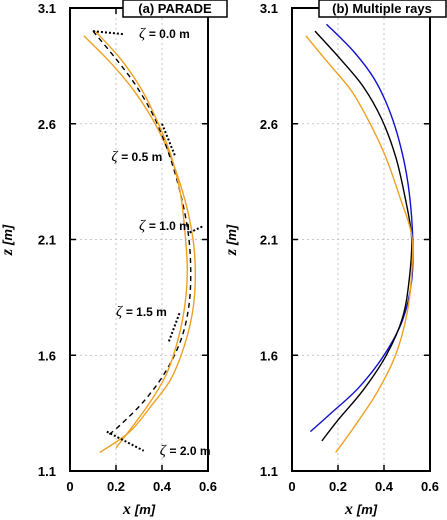  Describe the element at coordinates (185, 451) in the screenshot. I see `annotation-label: ζ = 2.0 m` at that location.